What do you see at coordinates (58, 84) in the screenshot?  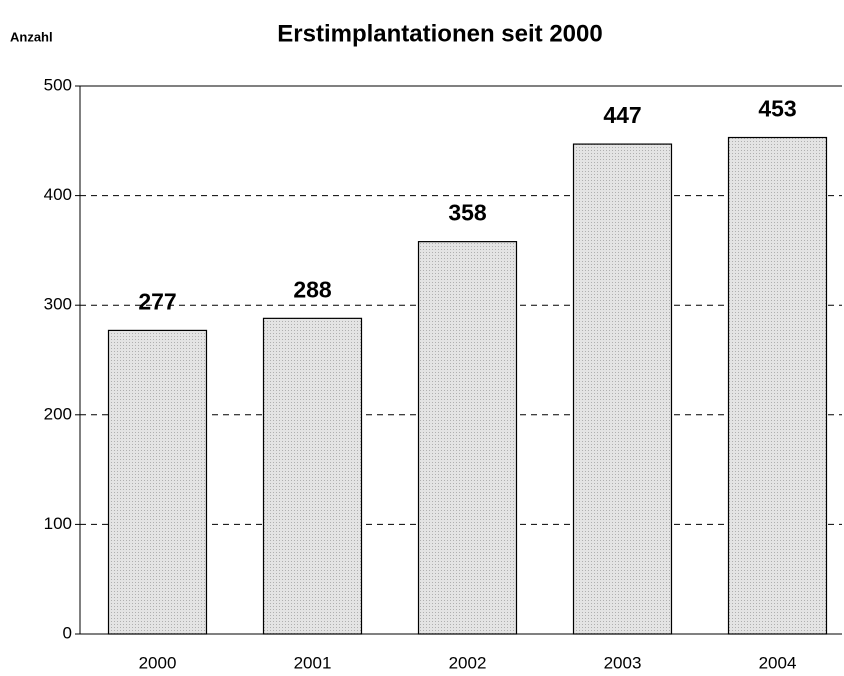 I see `y-tick-label: 500` at bounding box center [58, 84].